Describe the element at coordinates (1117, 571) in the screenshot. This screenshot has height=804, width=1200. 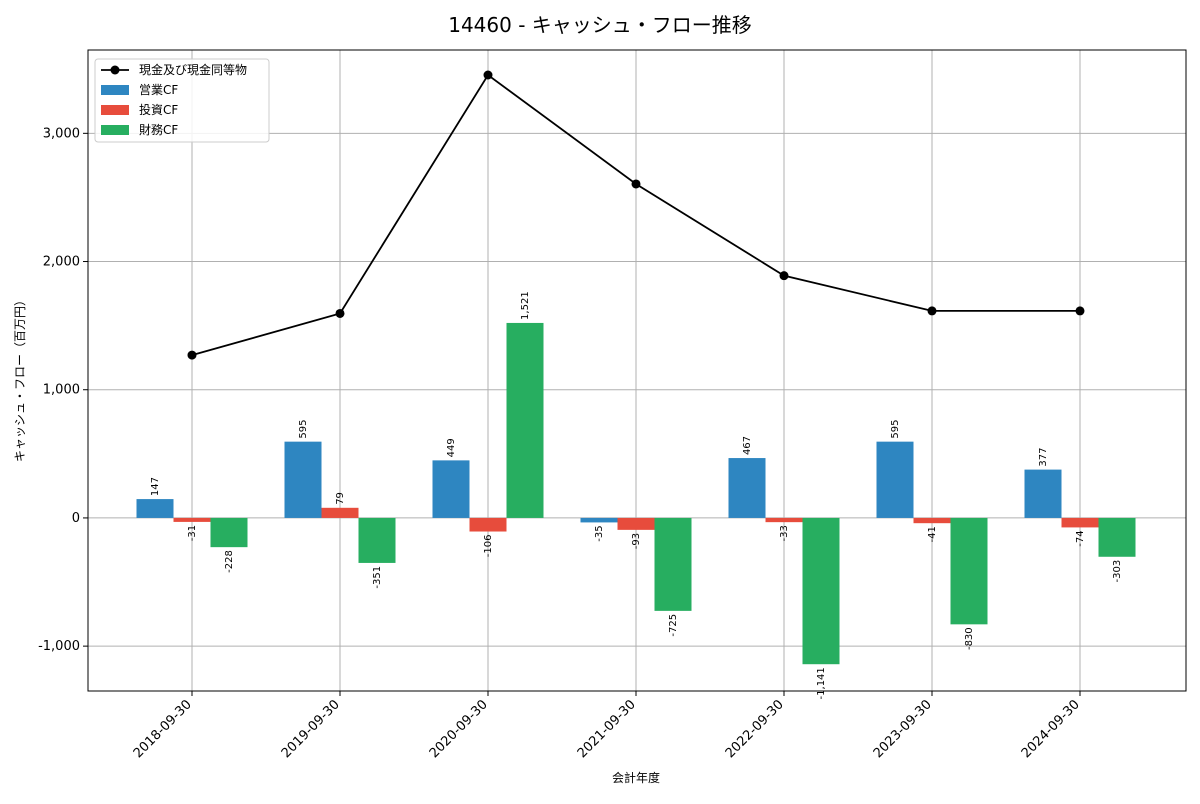
I see `bar-data-label: -303` at that location.